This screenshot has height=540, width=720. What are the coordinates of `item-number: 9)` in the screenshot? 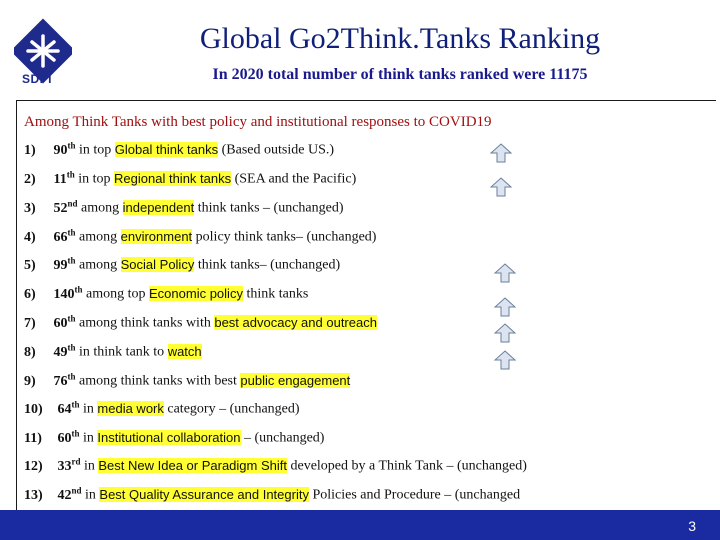 It's located at (30, 381).